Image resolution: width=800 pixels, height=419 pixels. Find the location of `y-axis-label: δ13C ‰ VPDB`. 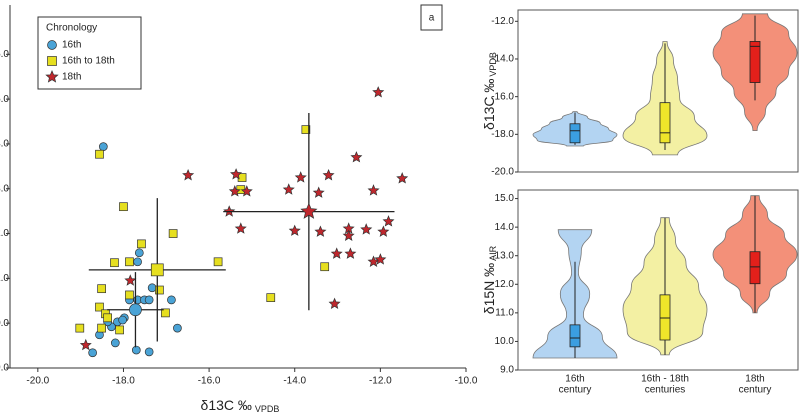

y-axis-label: δ13C ‰ VPDB is located at coordinates (490, 91).